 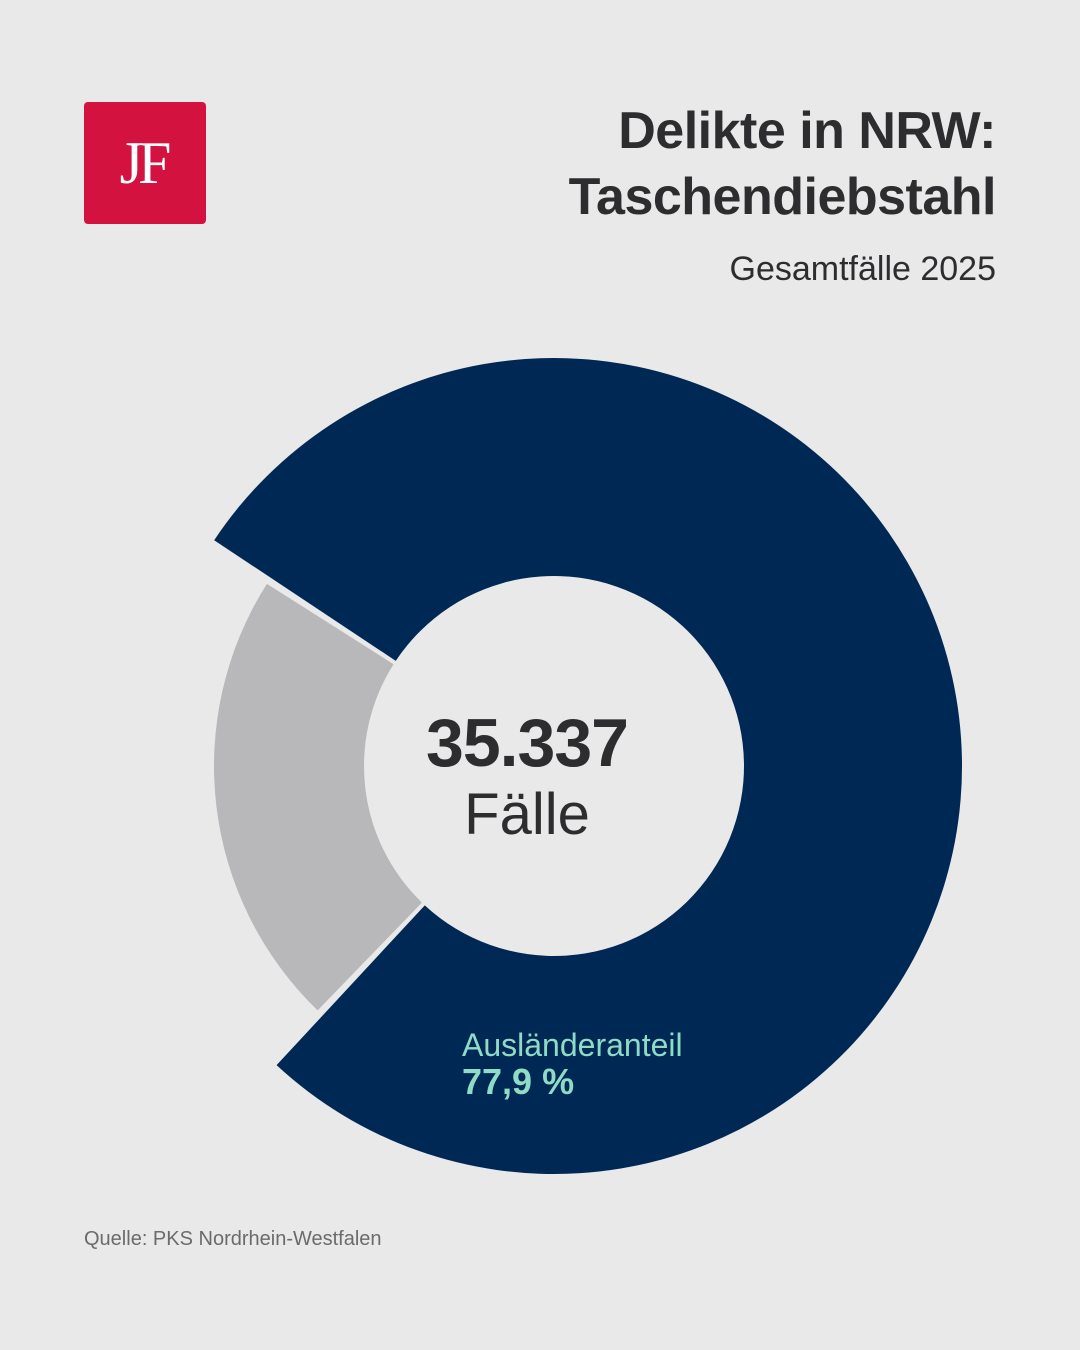 What do you see at coordinates (572, 1045) in the screenshot?
I see `slice-label-auslaenderanteil: Ausländeranteil` at bounding box center [572, 1045].